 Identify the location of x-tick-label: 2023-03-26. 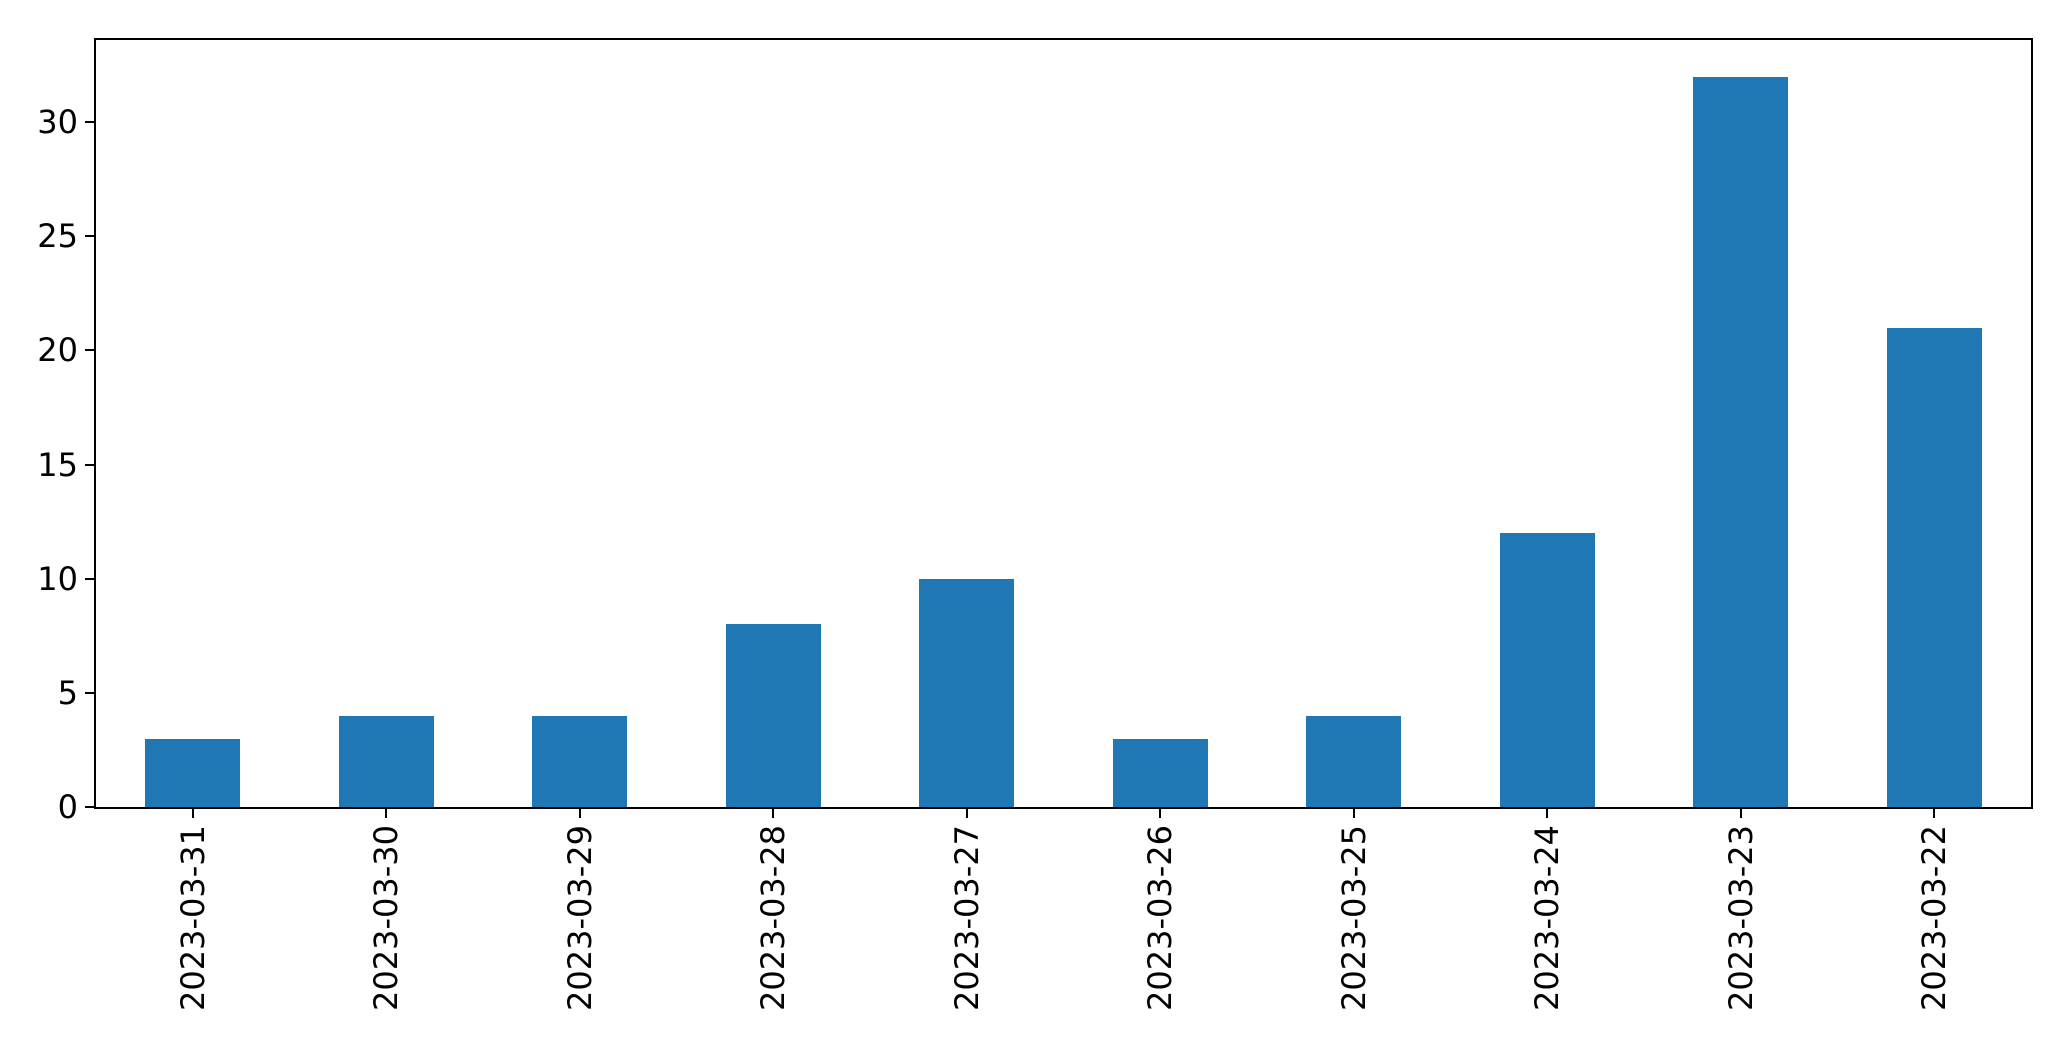
(1160, 918).